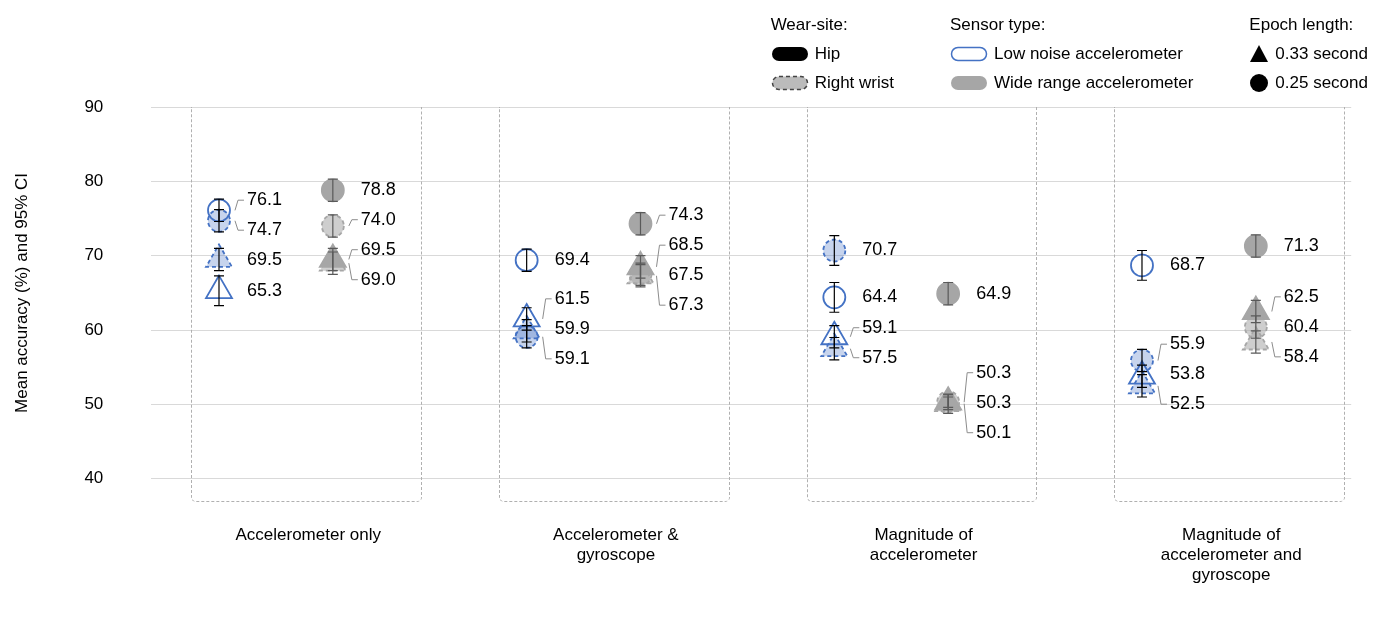 Image resolution: width=1376 pixels, height=632 pixels. Describe the element at coordinates (1187, 373) in the screenshot. I see `data-label: 53.8` at that location.